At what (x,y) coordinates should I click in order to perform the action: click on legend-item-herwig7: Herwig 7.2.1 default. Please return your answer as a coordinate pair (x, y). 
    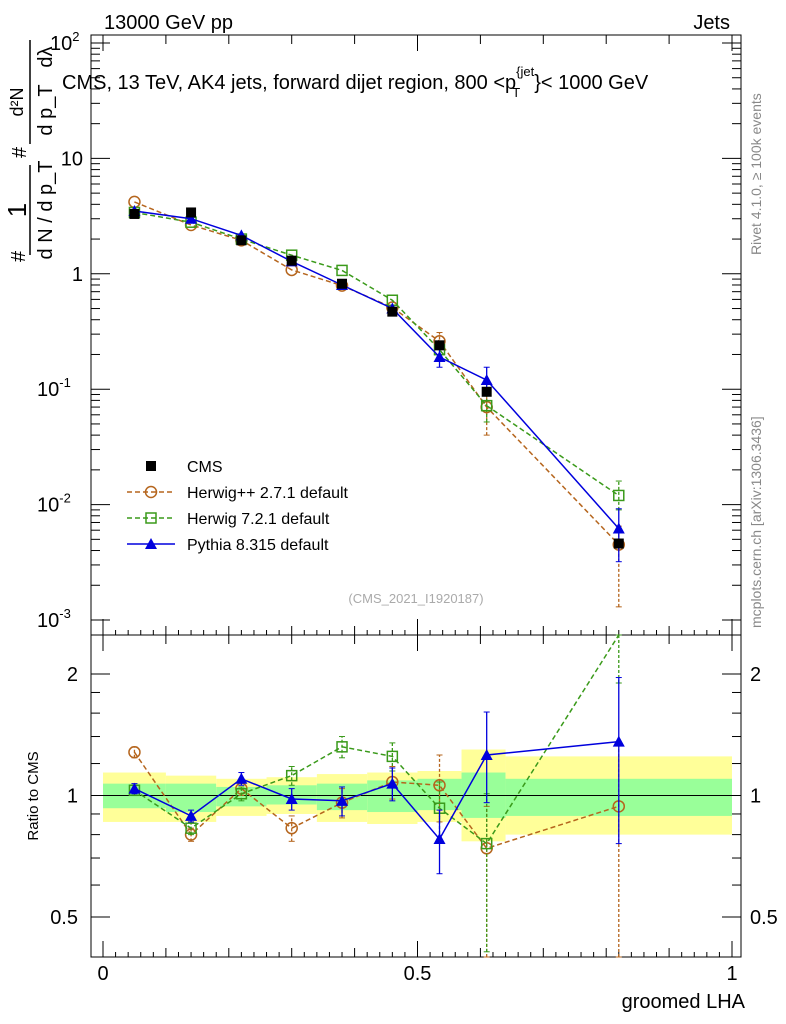
    Looking at the image, I should click on (228, 519).